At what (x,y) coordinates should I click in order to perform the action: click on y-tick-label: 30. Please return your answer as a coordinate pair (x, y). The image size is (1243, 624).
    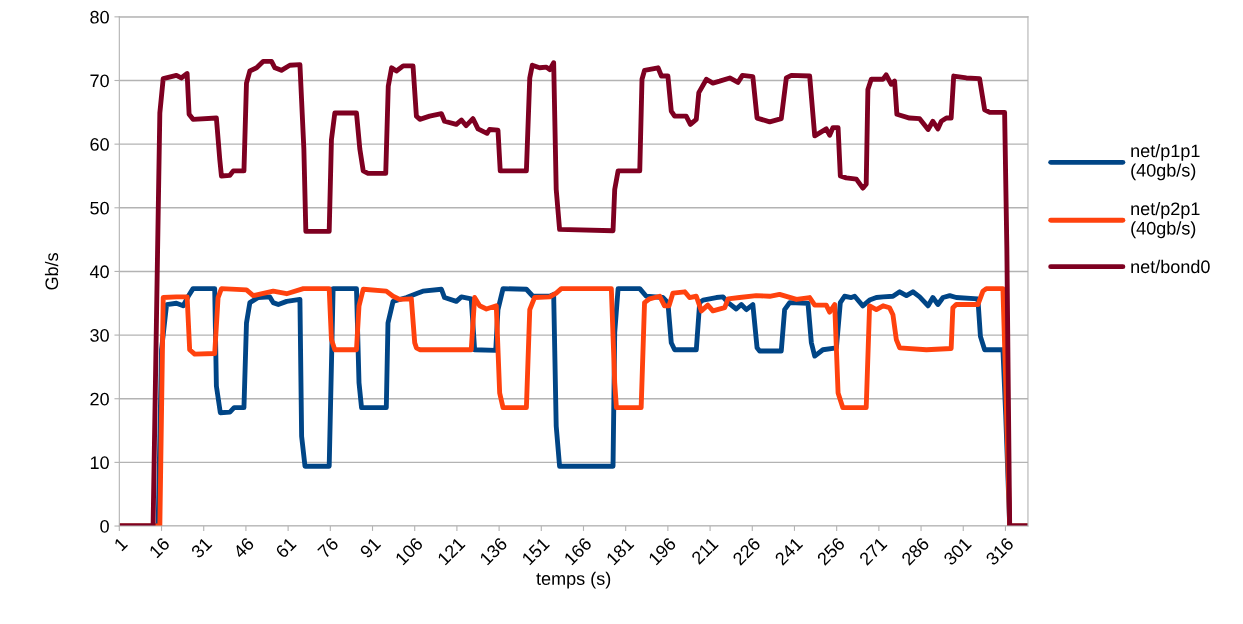
    Looking at the image, I should click on (99, 335).